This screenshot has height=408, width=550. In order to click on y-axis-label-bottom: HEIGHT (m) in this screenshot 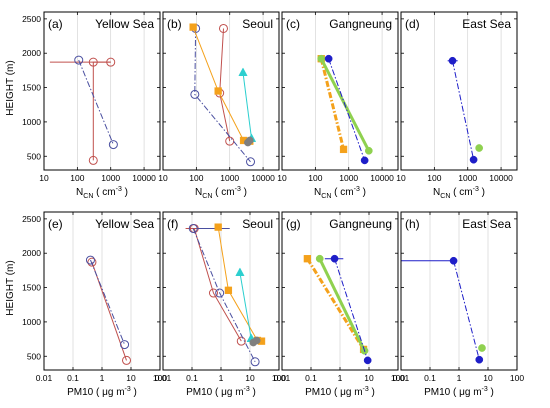, I will do `click(10, 287)`.